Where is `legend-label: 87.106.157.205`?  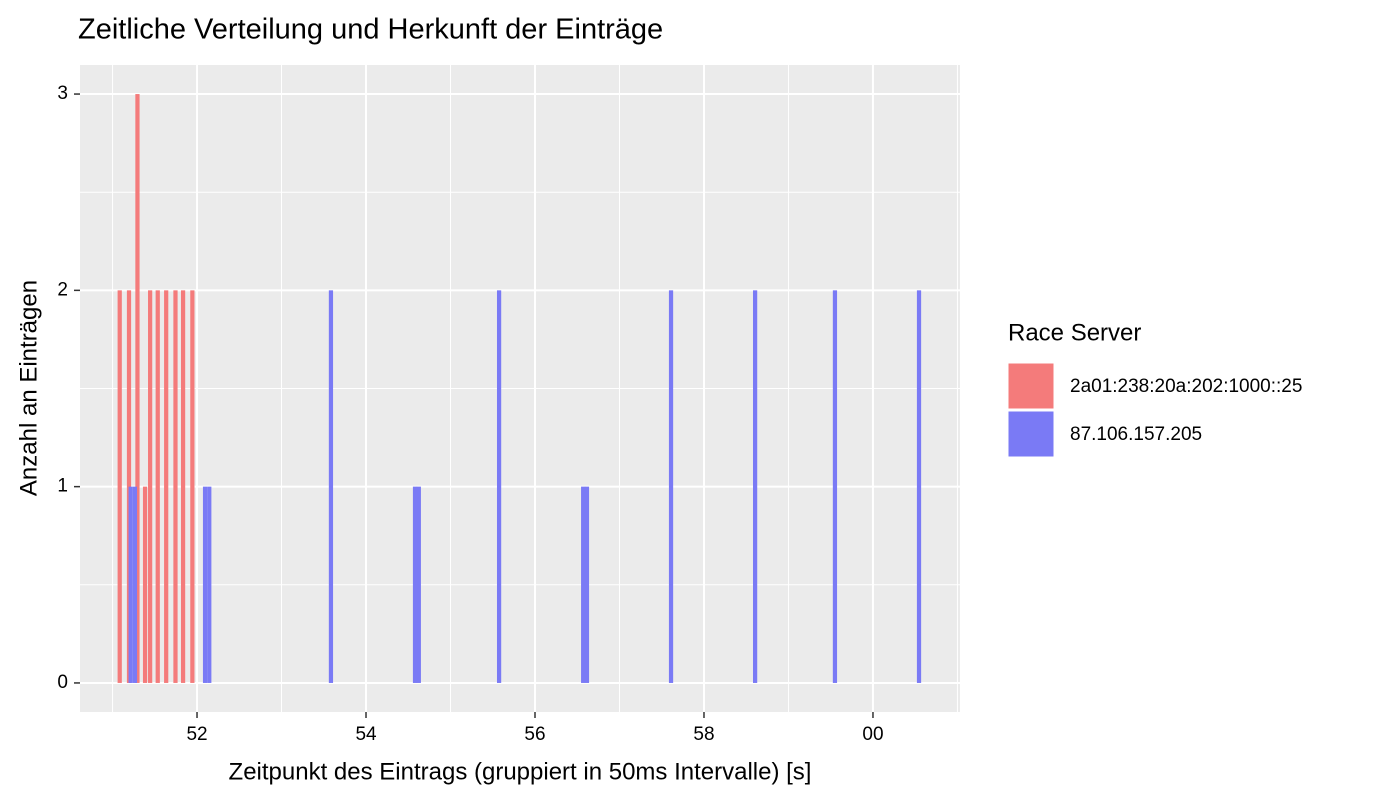
legend-label: 87.106.157.205 is located at coordinates (1136, 434).